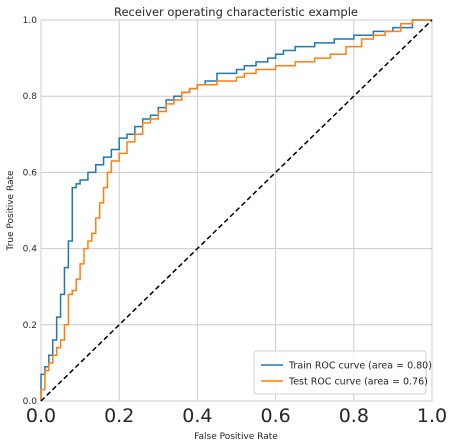 Image resolution: width=452 pixels, height=447 pixels. What do you see at coordinates (354, 416) in the screenshot?
I see `x-tick-label: 0.8` at bounding box center [354, 416].